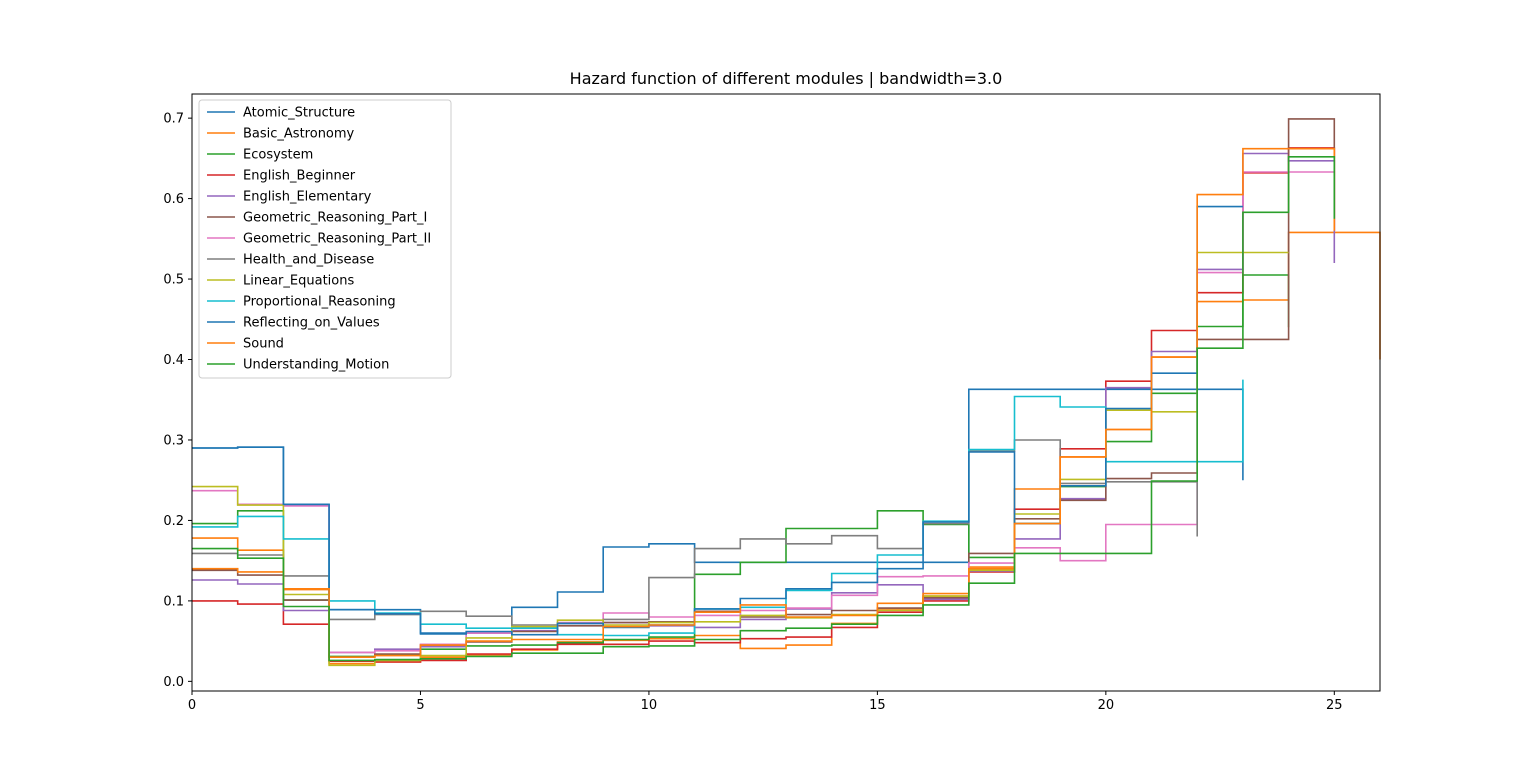  What do you see at coordinates (173, 199) in the screenshot?
I see `y-tick-label: 0.6` at bounding box center [173, 199].